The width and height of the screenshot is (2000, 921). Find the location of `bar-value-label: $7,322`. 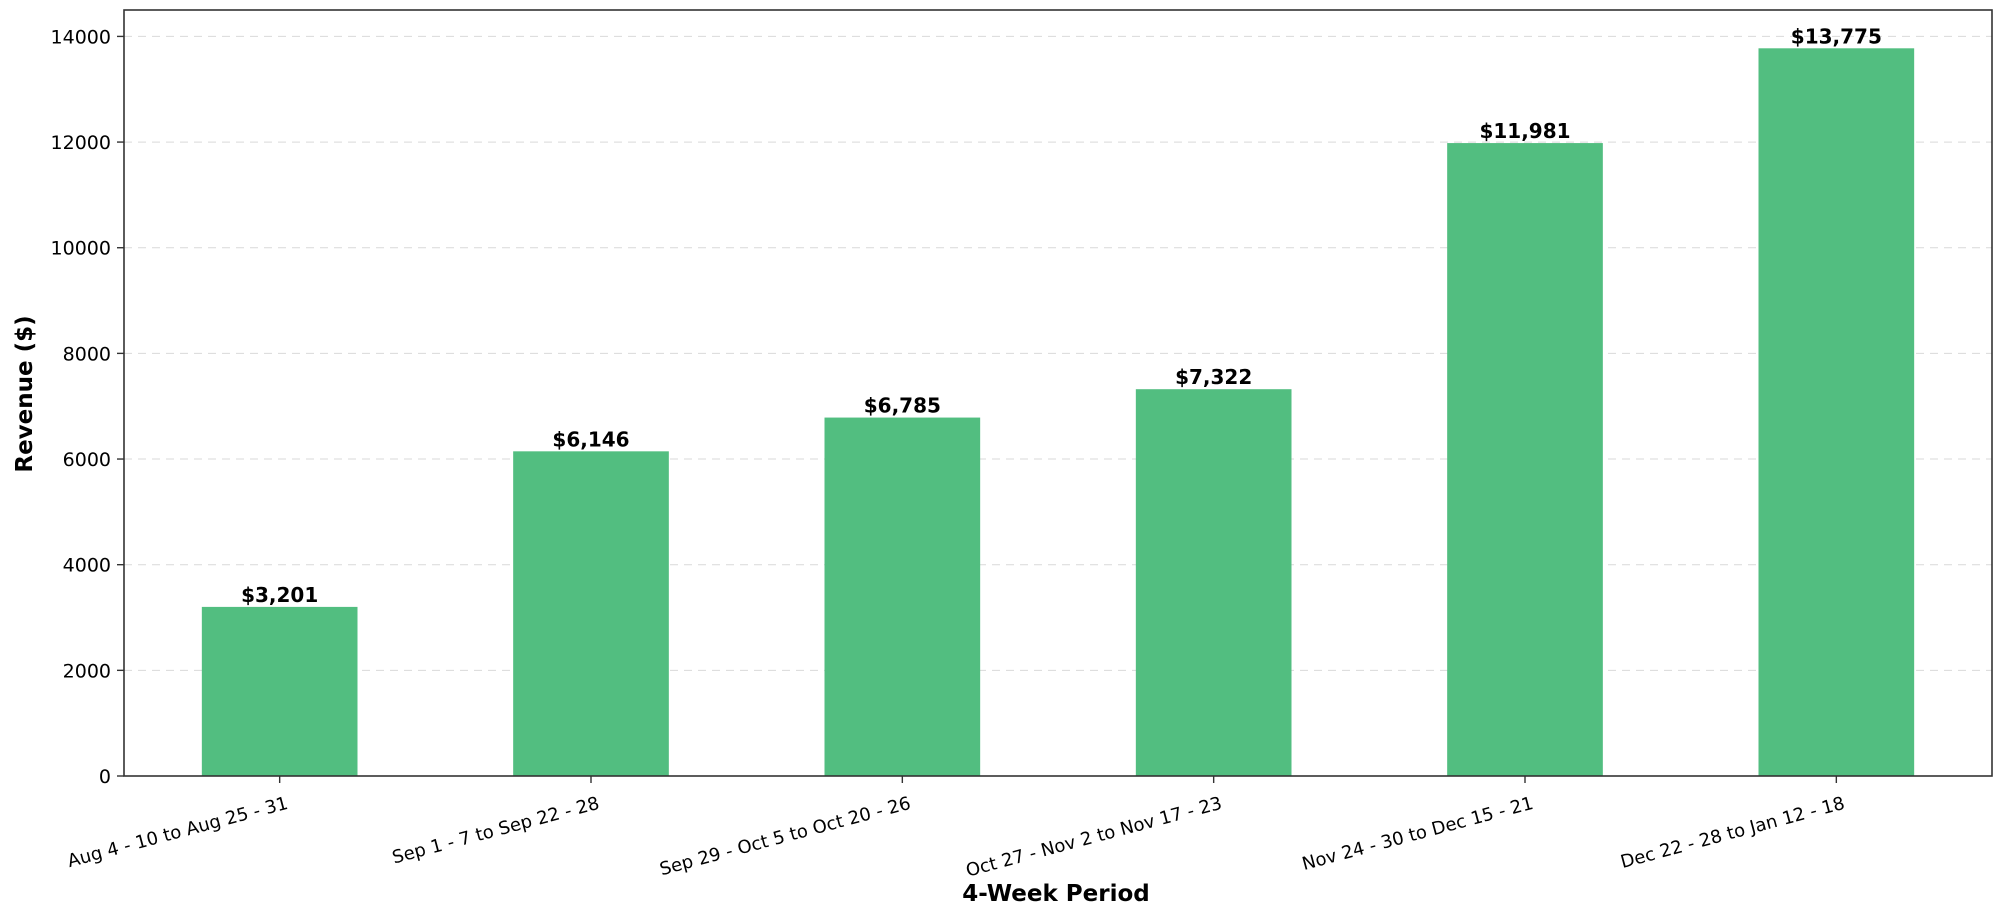

bar-value-label: $7,322 is located at coordinates (1213, 377).